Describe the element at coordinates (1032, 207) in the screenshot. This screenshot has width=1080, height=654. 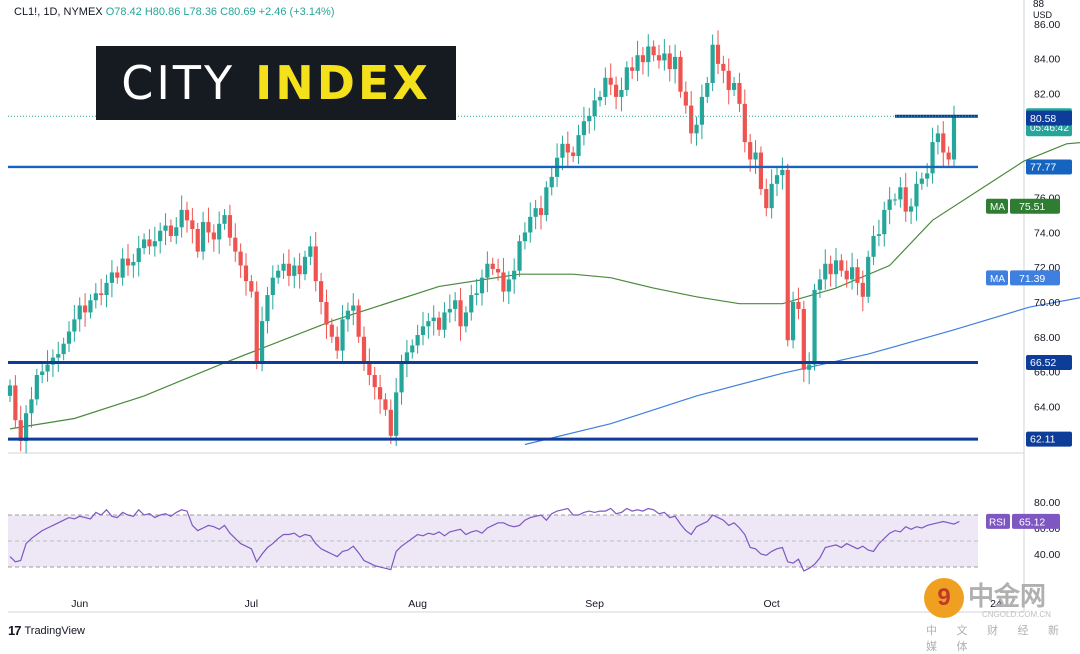
I see `indicator-value-text: 75.51` at that location.